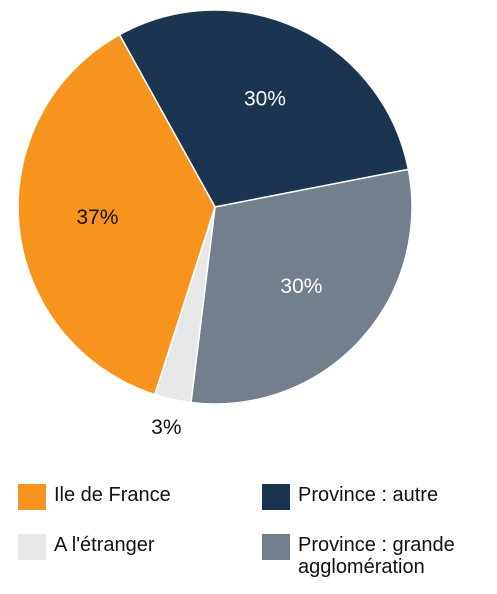  I want to click on legend-label: Province : grande agglomération, so click(376, 556).